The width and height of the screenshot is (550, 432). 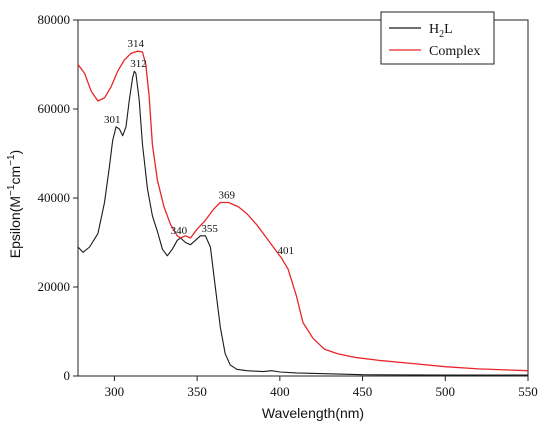 I want to click on peak-label: 314, so click(x=136, y=44).